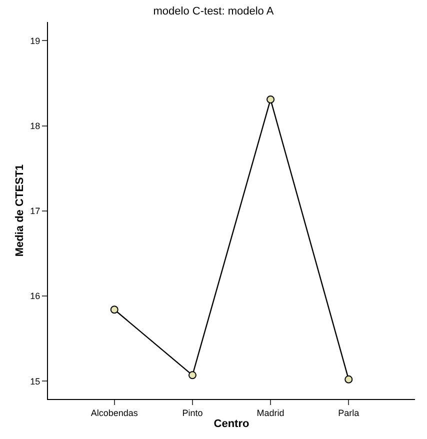 The image size is (427, 439). What do you see at coordinates (20, 210) in the screenshot?
I see `y-axis-title: Media de CTEST1` at bounding box center [20, 210].